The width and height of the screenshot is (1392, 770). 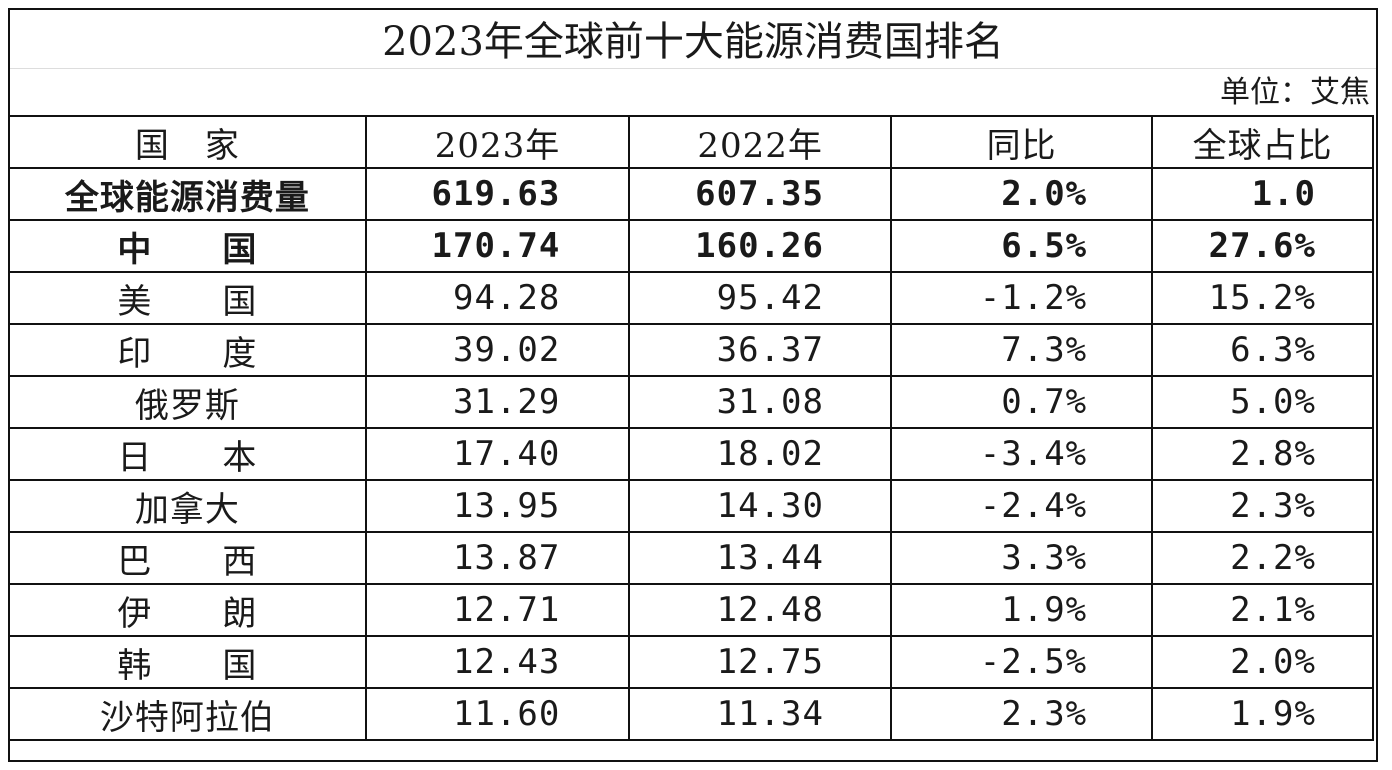 I want to click on table-row: 巴 西 13.87 13.44 3.3% 2.2%, so click(x=691, y=558).